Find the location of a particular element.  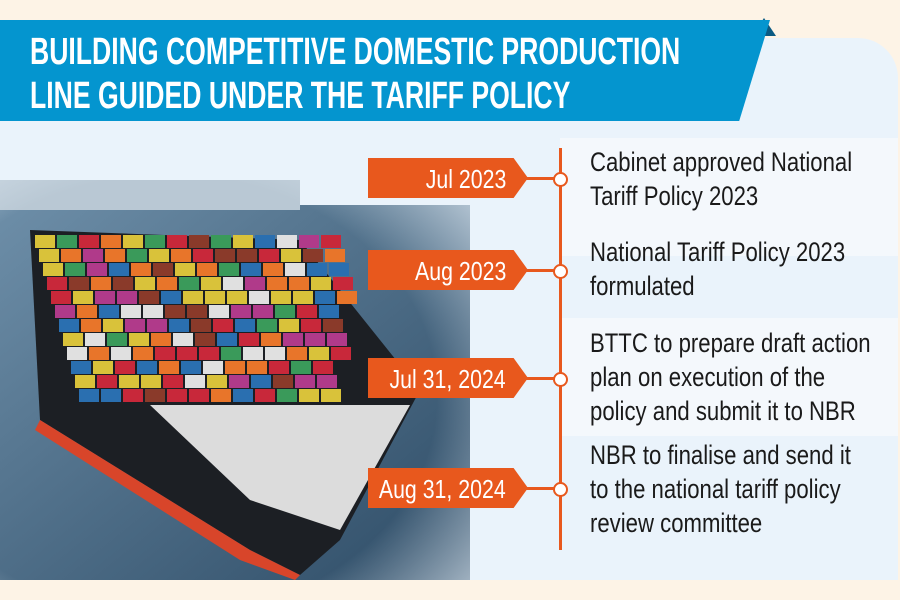

title-line-1: BUILDING COMPETITIVE DOMESTIC PRODUCTION is located at coordinates (355, 52).